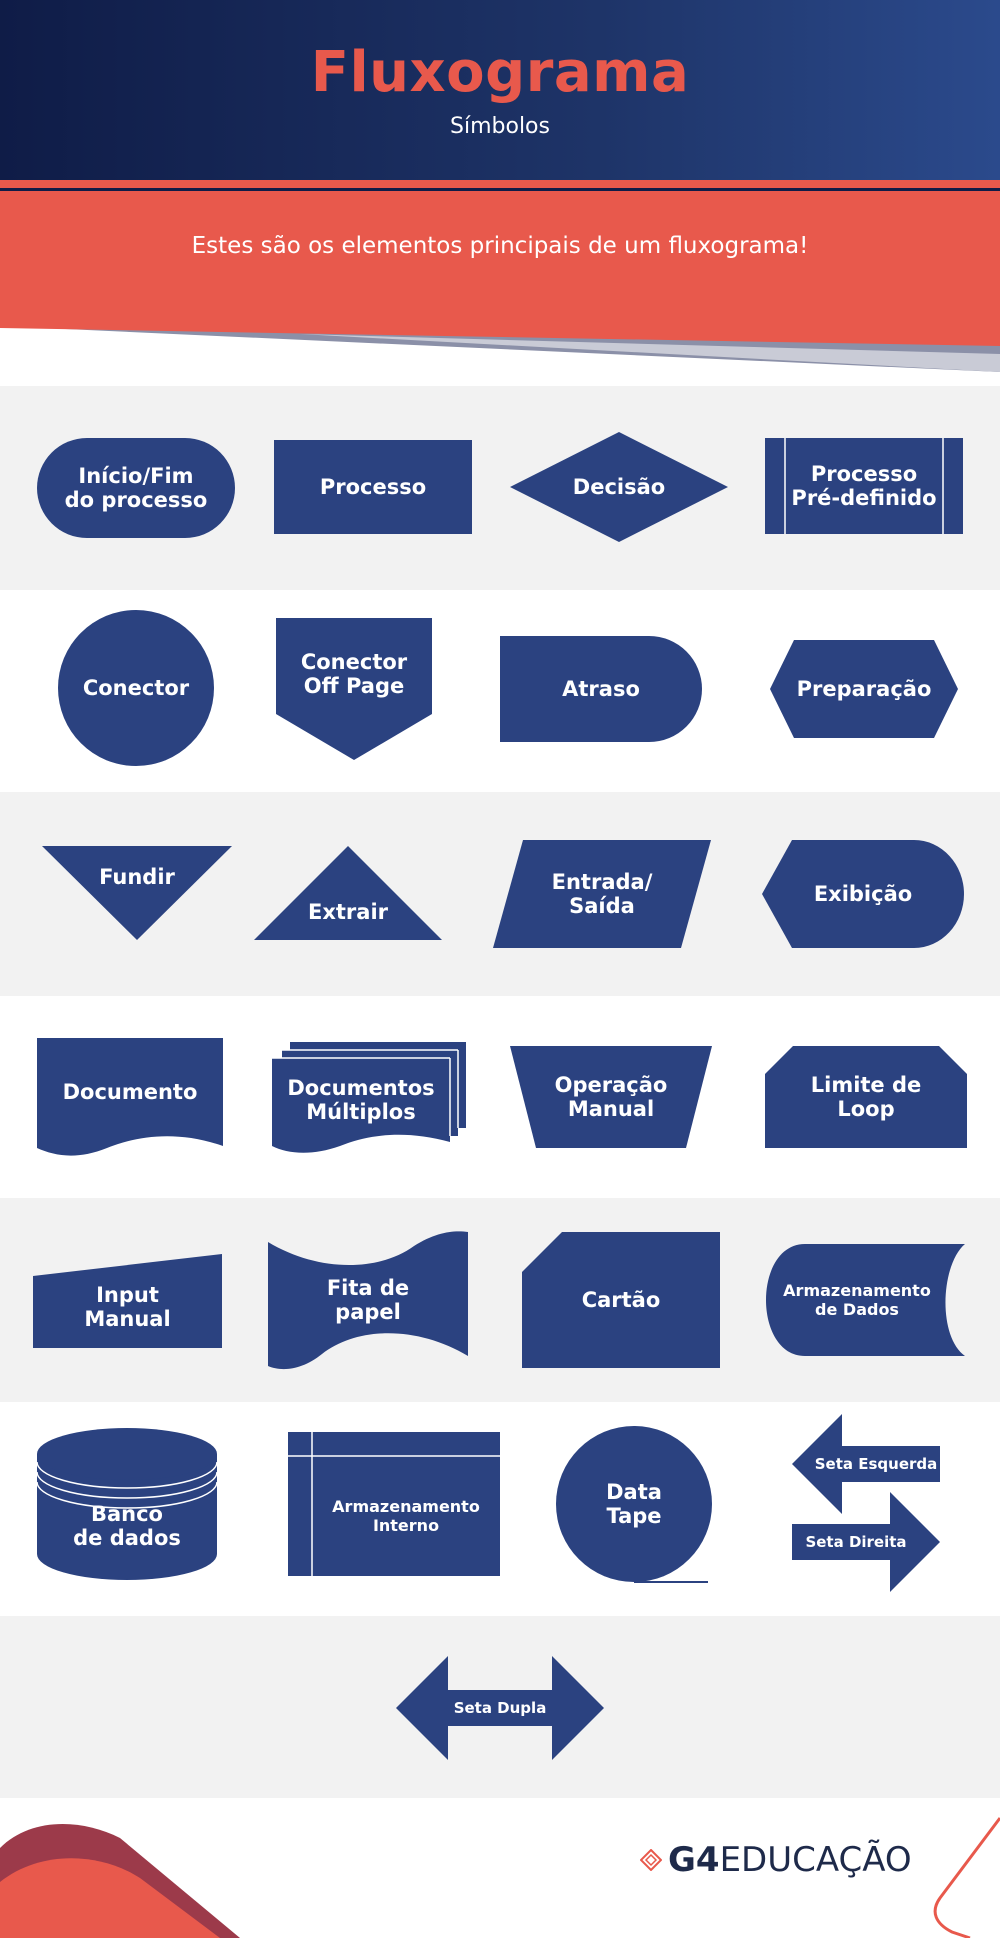  I want to click on footer-decoration, so click(500, 1877).